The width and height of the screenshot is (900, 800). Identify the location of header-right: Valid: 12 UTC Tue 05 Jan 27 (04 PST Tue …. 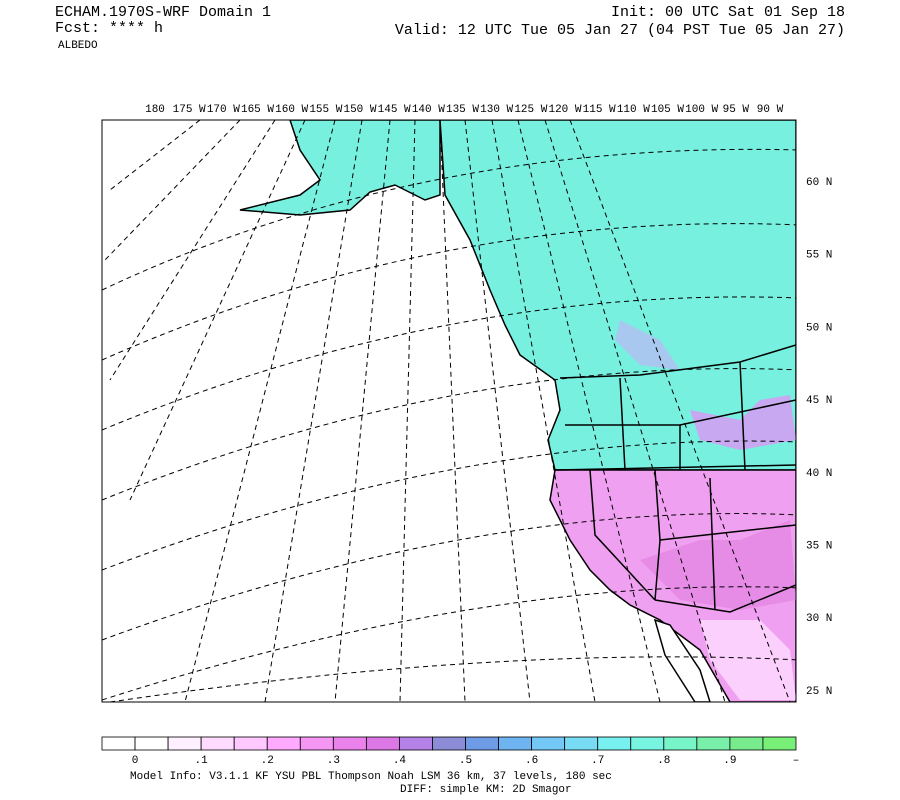
(620, 30).